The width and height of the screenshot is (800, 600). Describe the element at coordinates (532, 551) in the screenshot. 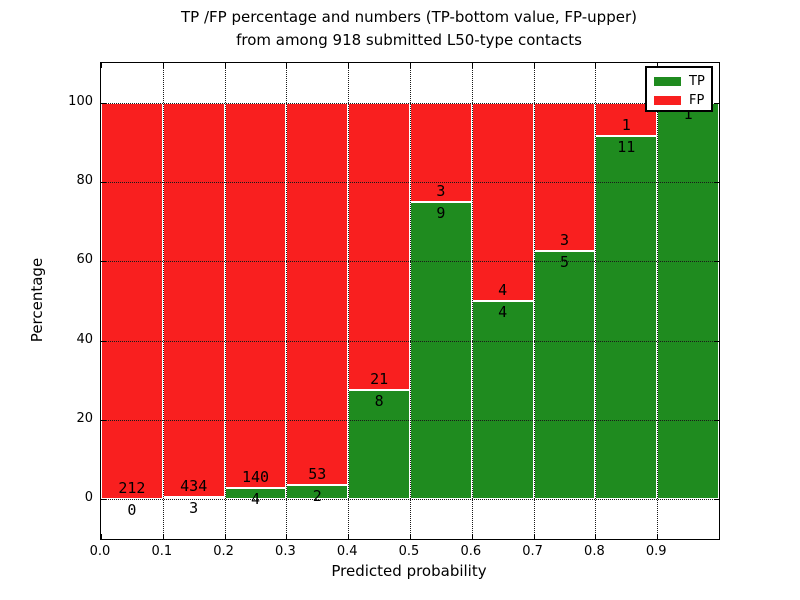

I see `x-tick-label: 0.7` at that location.